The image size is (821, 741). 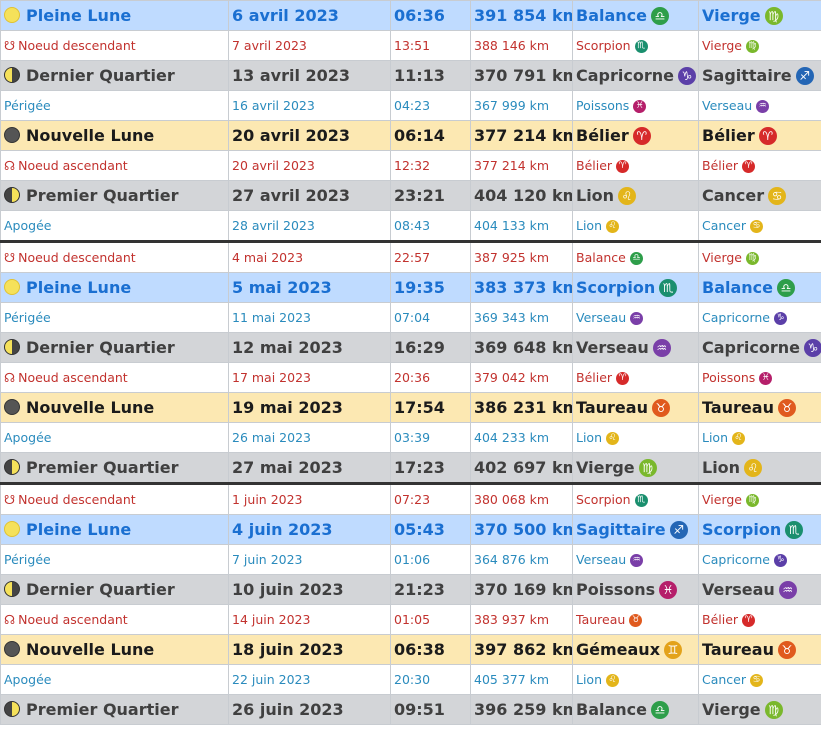 I want to click on time-cell: 08:43, so click(x=430, y=226).